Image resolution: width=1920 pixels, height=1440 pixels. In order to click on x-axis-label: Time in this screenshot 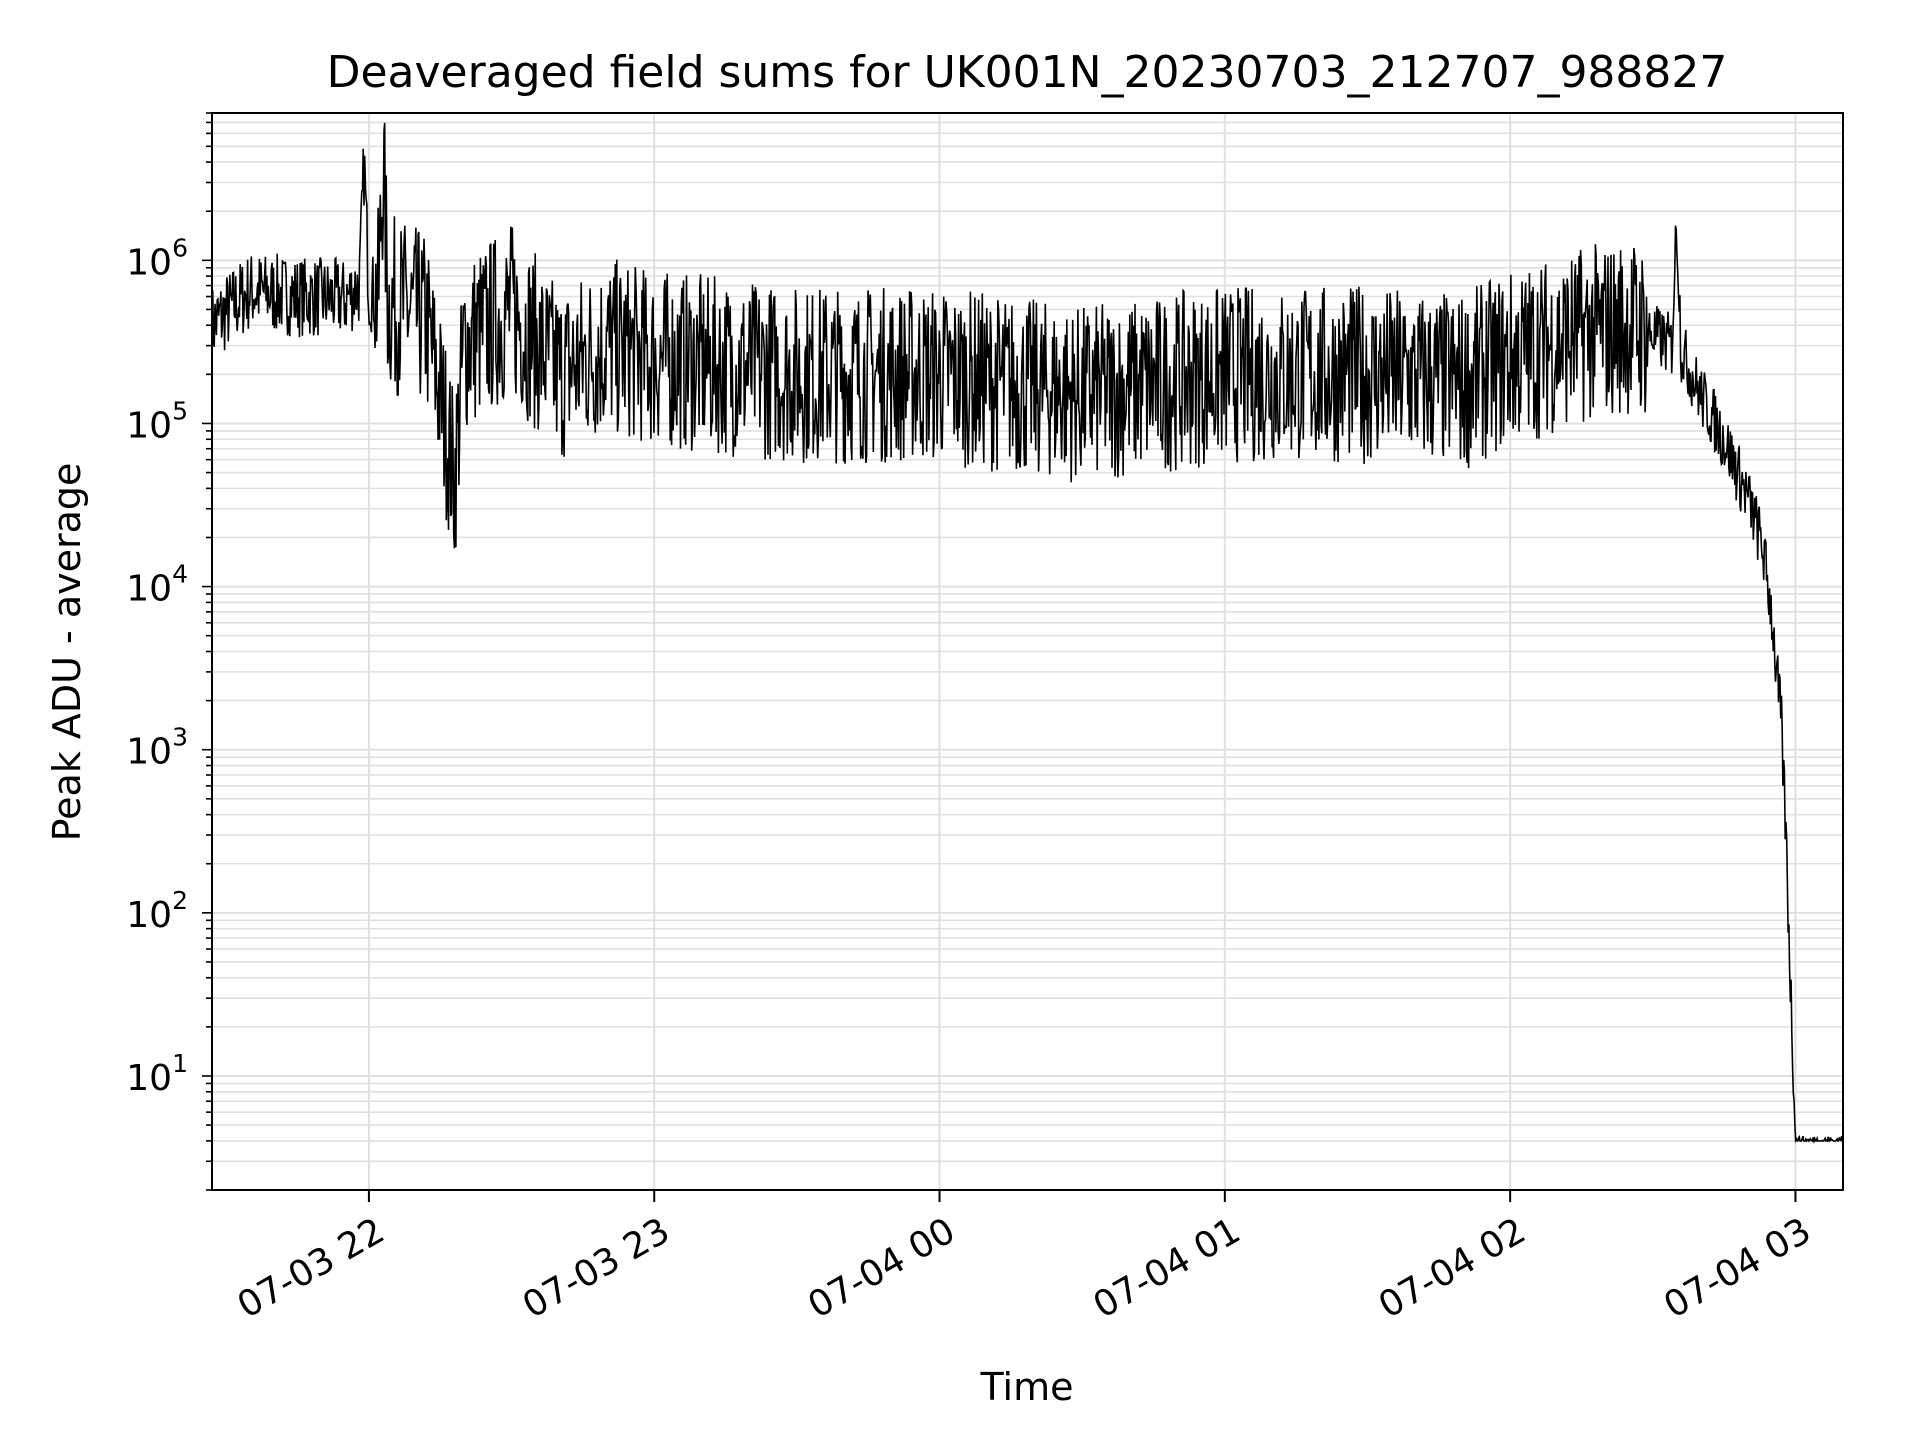, I will do `click(1027, 1387)`.